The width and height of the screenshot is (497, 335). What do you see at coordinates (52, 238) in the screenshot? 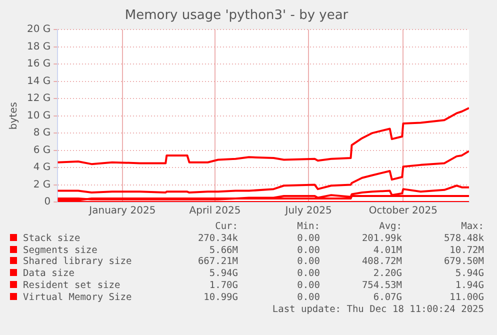
I see `legend-label: Stack size` at bounding box center [52, 238].